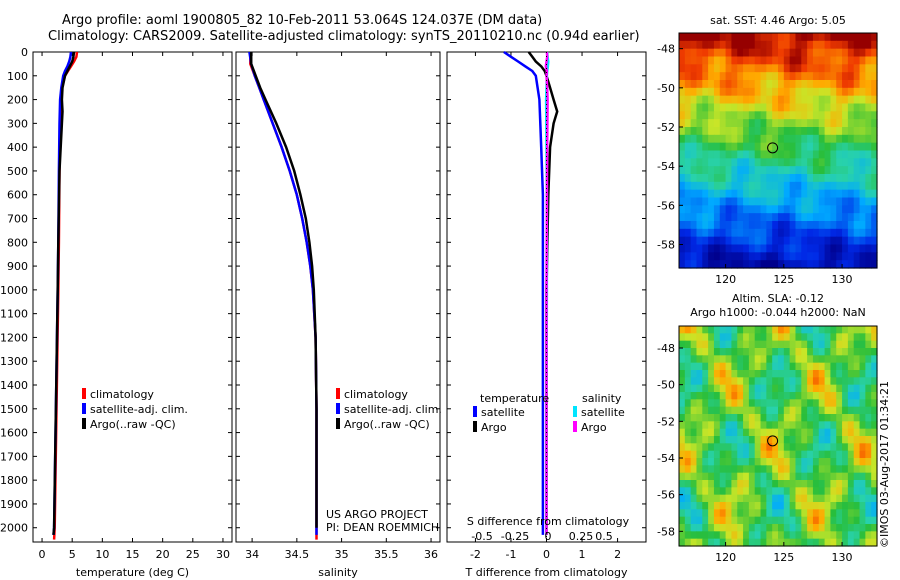 This screenshot has width=900, height=580. Describe the element at coordinates (14, 409) in the screenshot. I see `depth-tick-label: 1500` at that location.